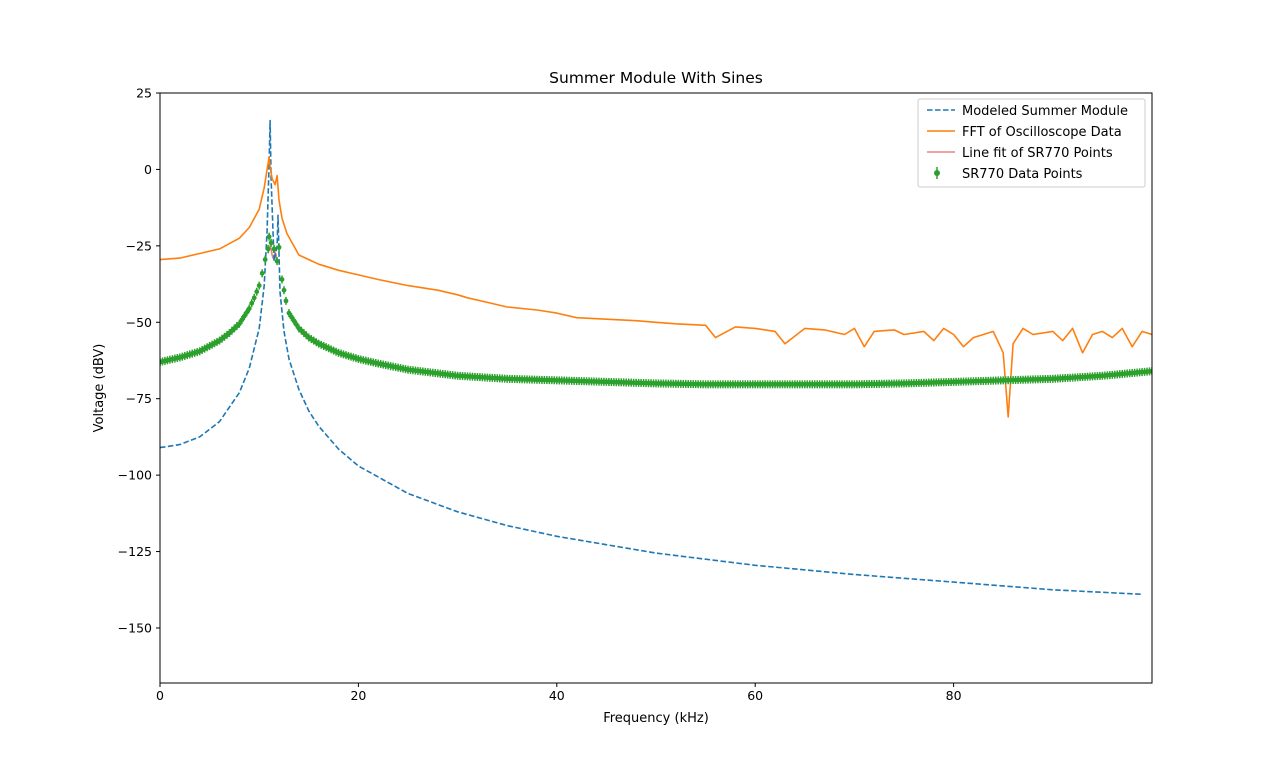 The height and width of the screenshot is (766, 1280). I want to click on x-tick-label: 60, so click(755, 695).